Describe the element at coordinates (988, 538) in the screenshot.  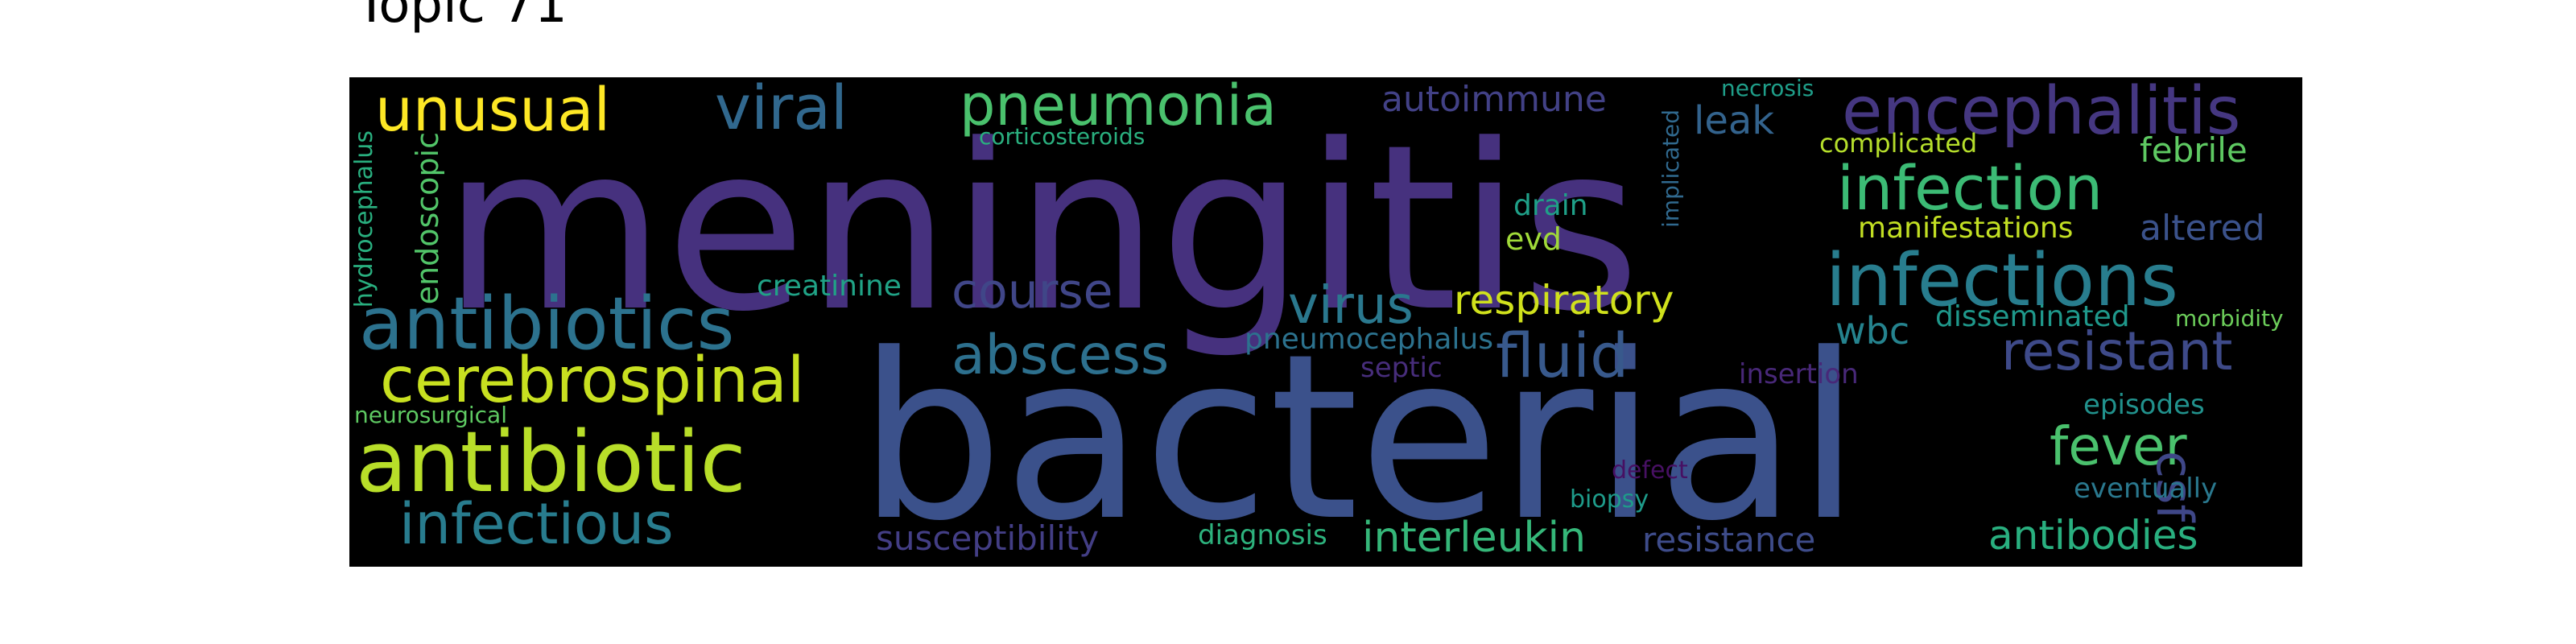
I see `word-susceptibility: susceptibility` at that location.